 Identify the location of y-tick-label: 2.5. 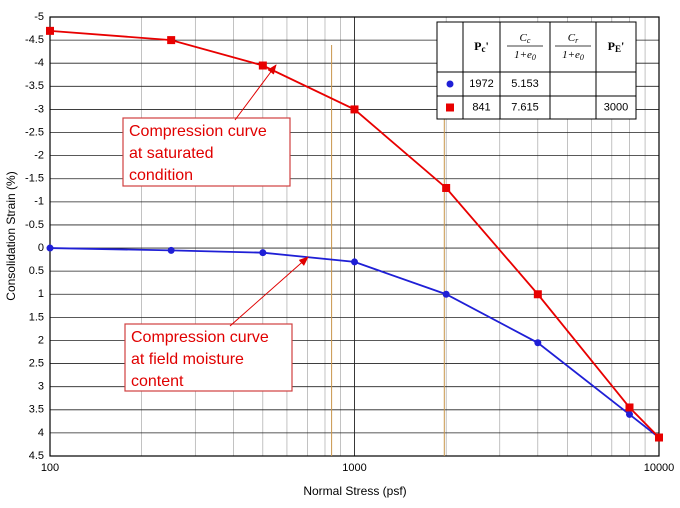
(36, 363).